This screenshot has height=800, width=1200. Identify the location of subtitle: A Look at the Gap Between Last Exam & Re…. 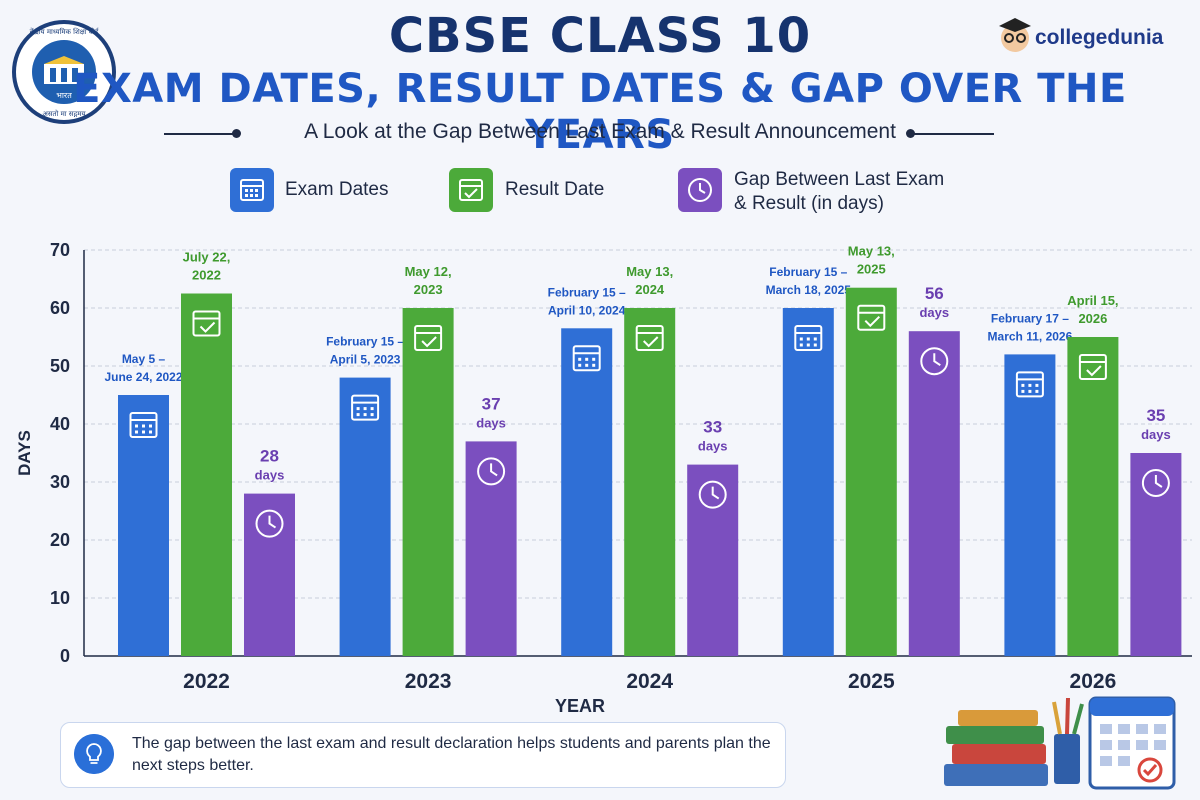
(600, 131).